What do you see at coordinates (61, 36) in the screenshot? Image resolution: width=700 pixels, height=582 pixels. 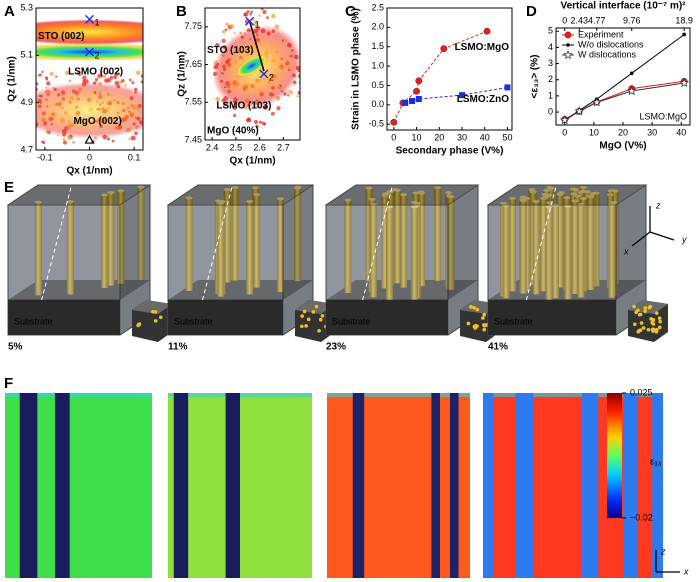 I see `annotation: STO (002)` at bounding box center [61, 36].